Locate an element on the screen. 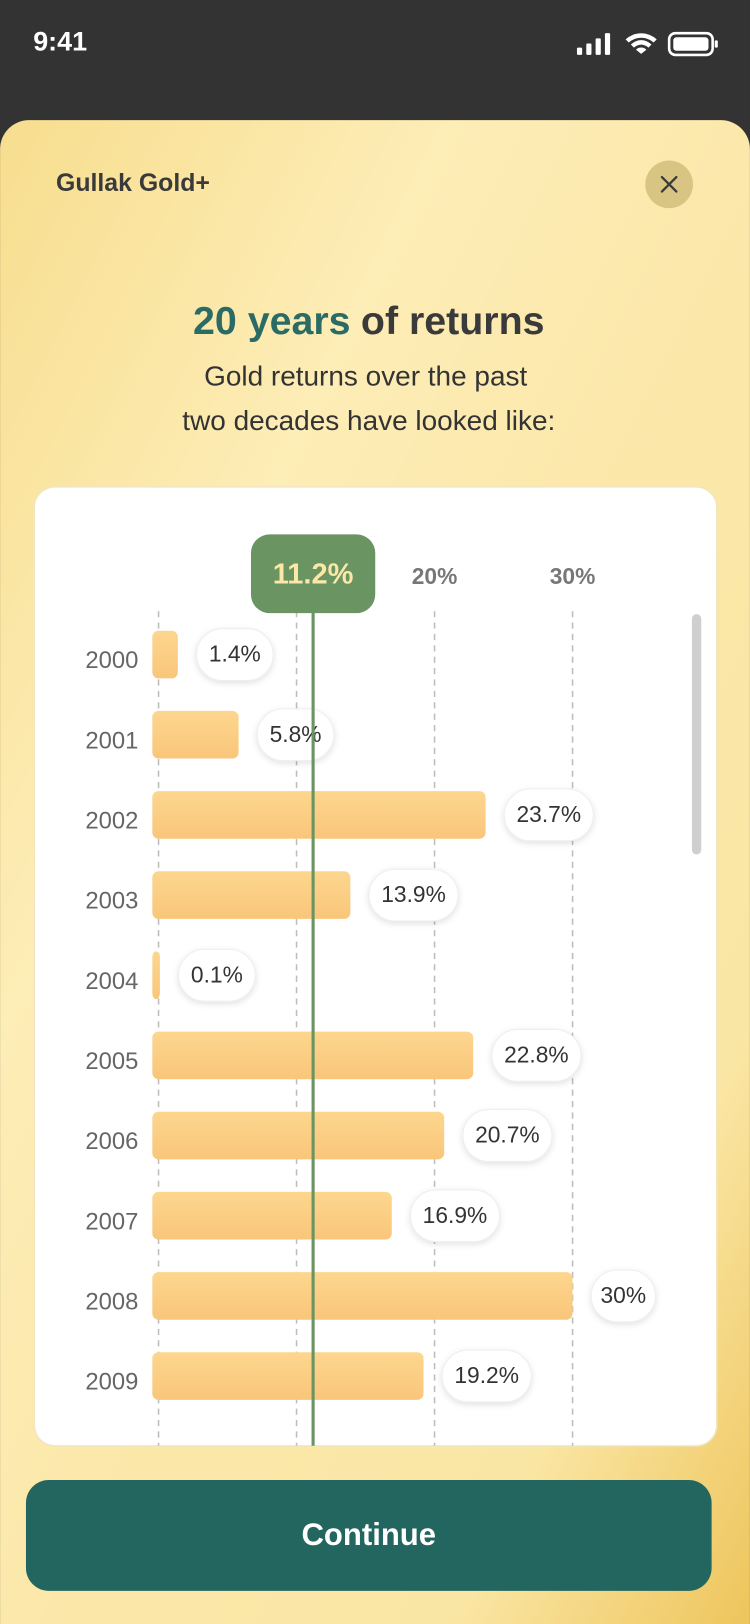  value-pill: 30% is located at coordinates (623, 1296).